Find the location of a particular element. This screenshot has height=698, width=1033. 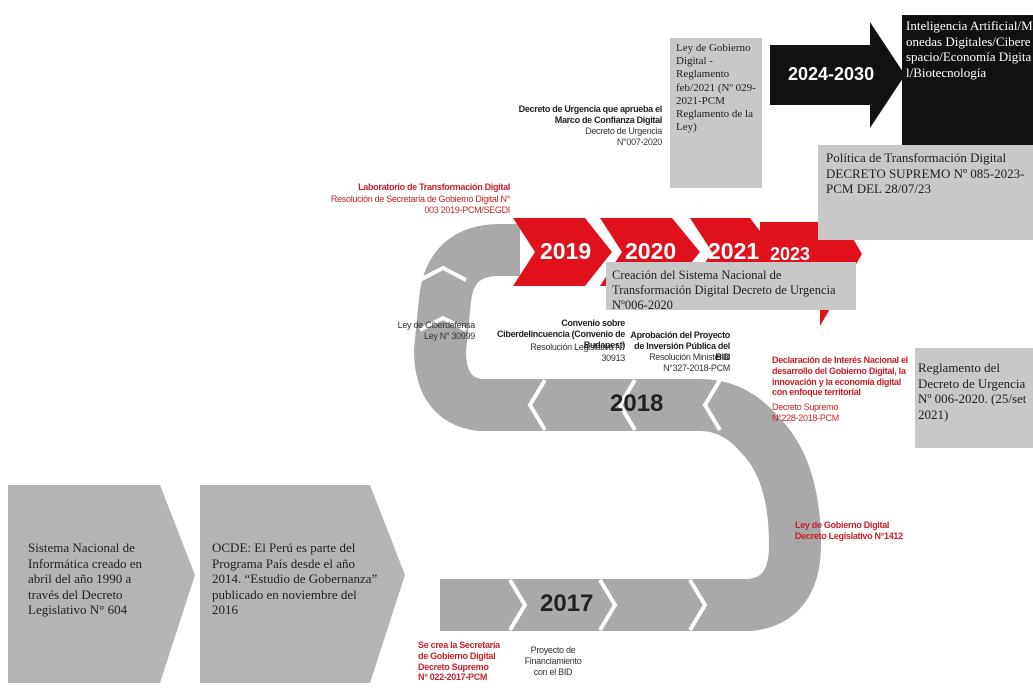

year: 2017 is located at coordinates (567, 603).